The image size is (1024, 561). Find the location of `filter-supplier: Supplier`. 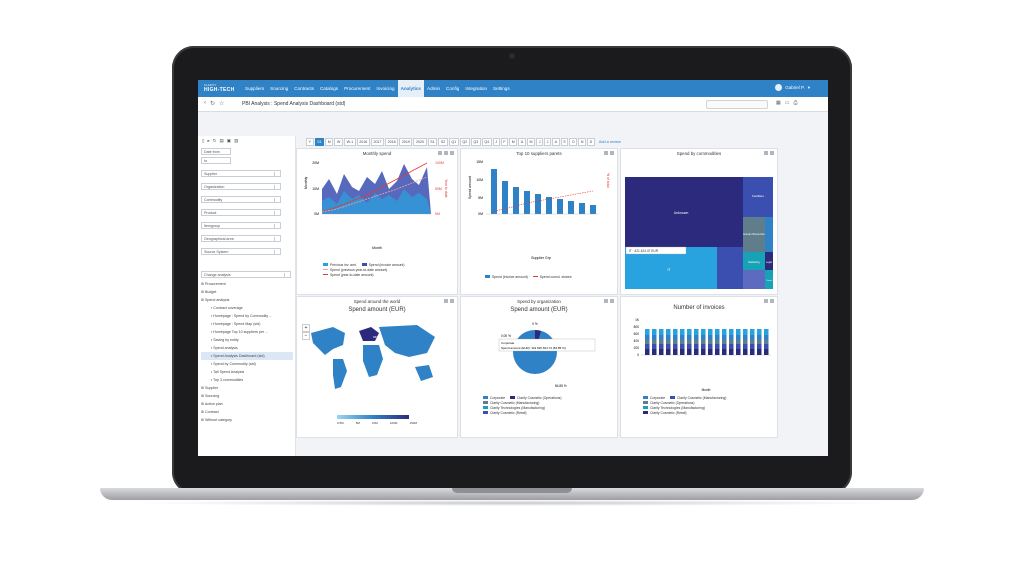

filter-supplier: Supplier is located at coordinates (241, 173).